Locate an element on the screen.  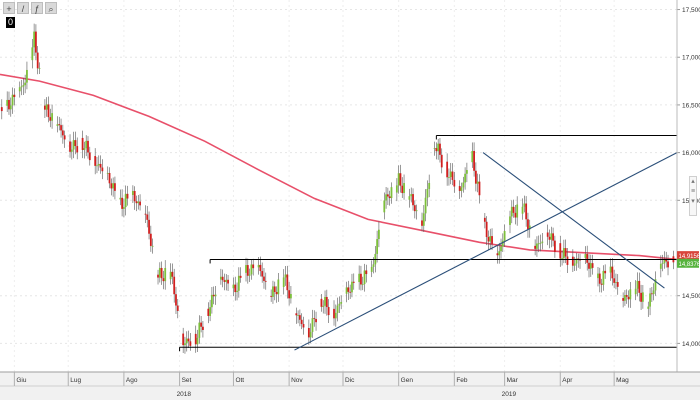
crosshair-tool-button: + is located at coordinates (9, 8).